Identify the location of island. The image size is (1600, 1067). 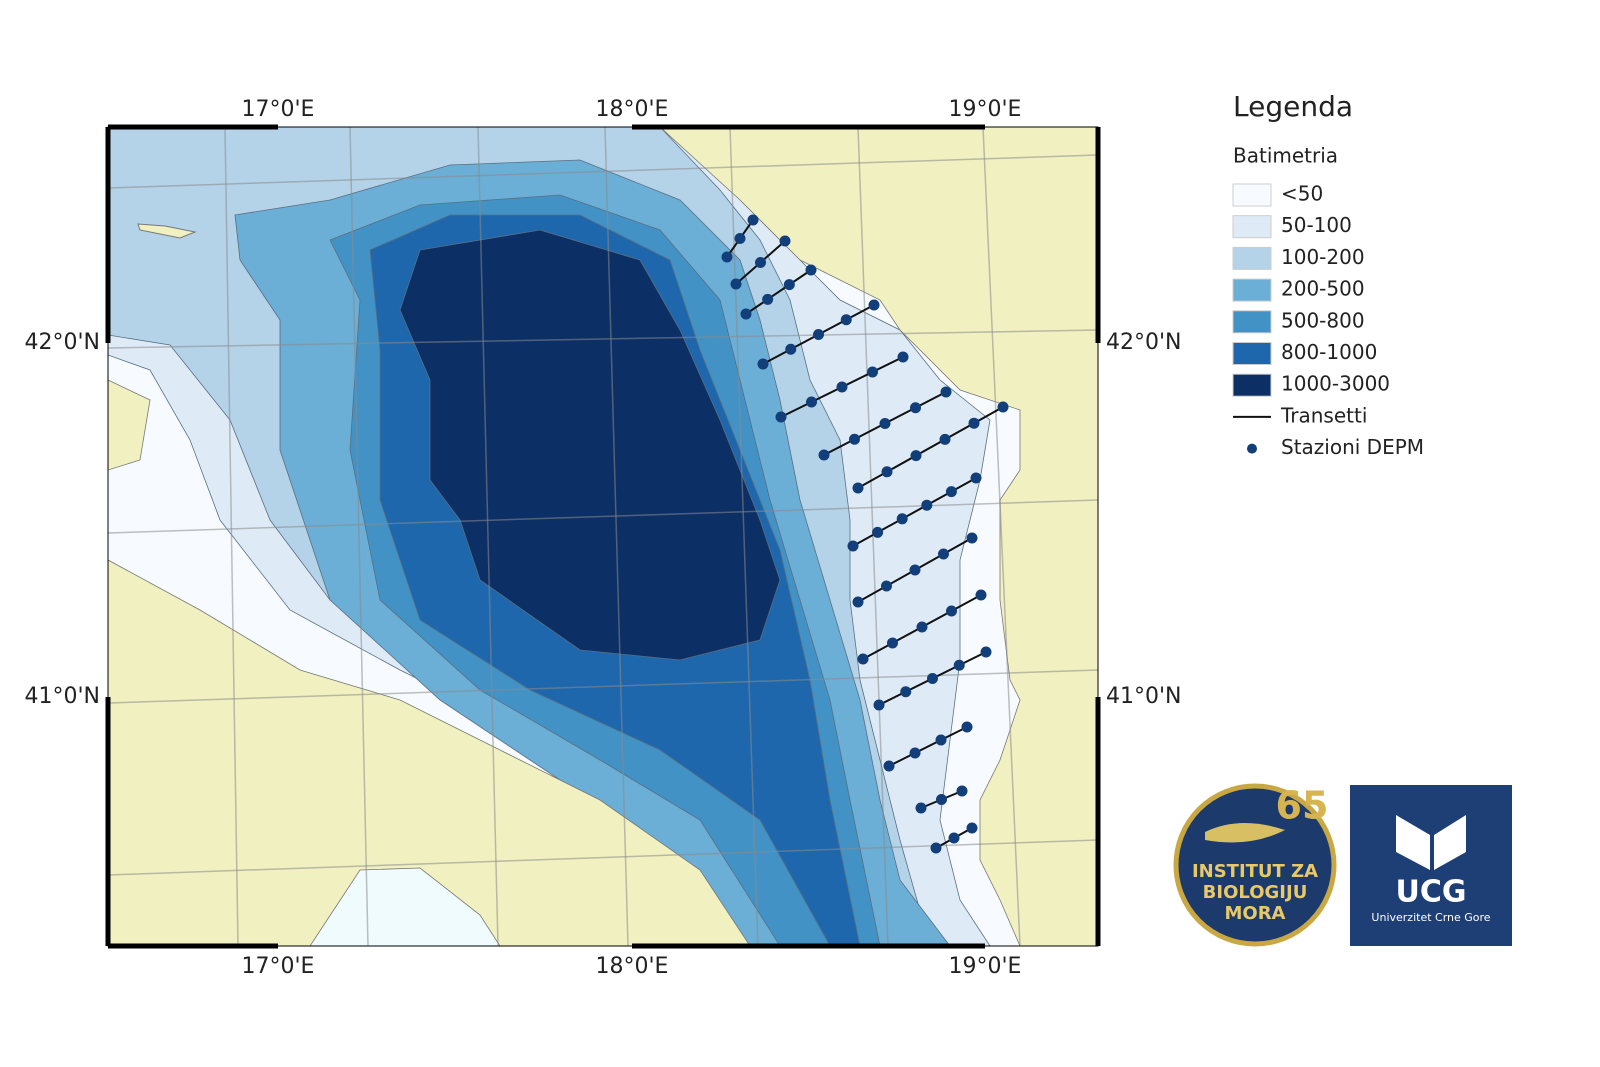
(167, 231).